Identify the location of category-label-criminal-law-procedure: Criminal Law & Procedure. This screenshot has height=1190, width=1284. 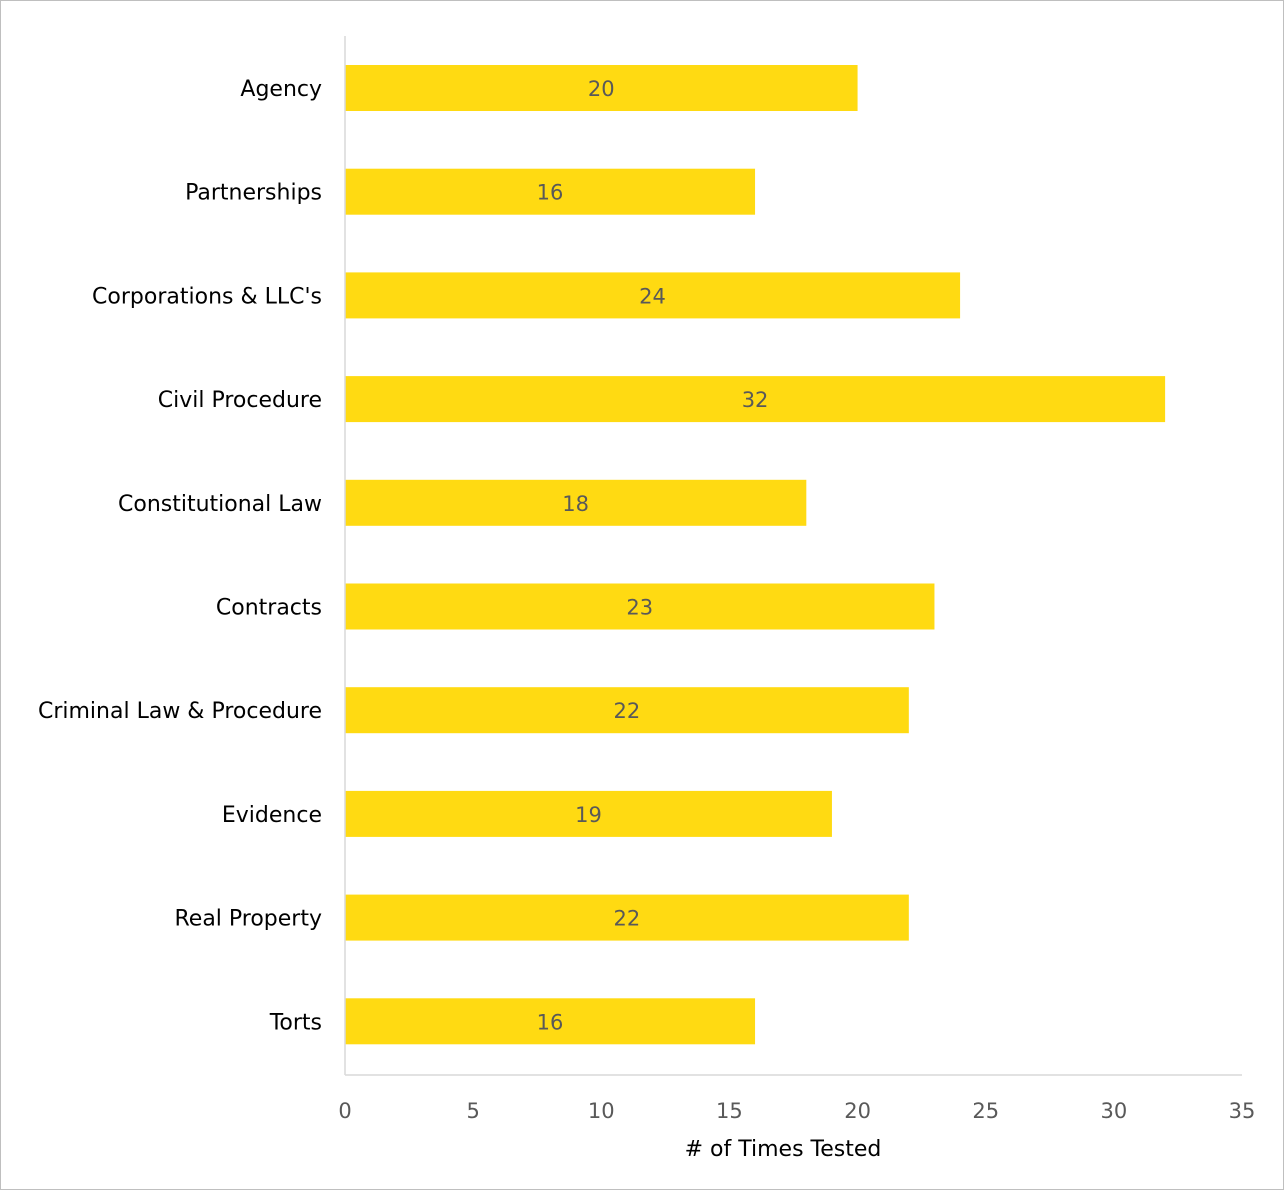
(180, 711).